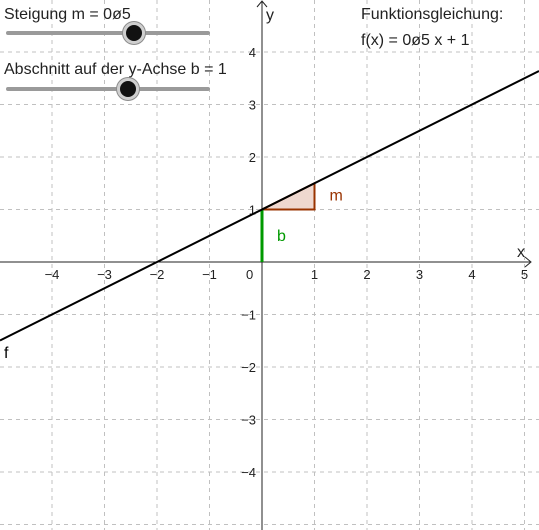 This screenshot has width=539, height=530. Describe the element at coordinates (471, 274) in the screenshot. I see `x-tick-label: 4` at that location.